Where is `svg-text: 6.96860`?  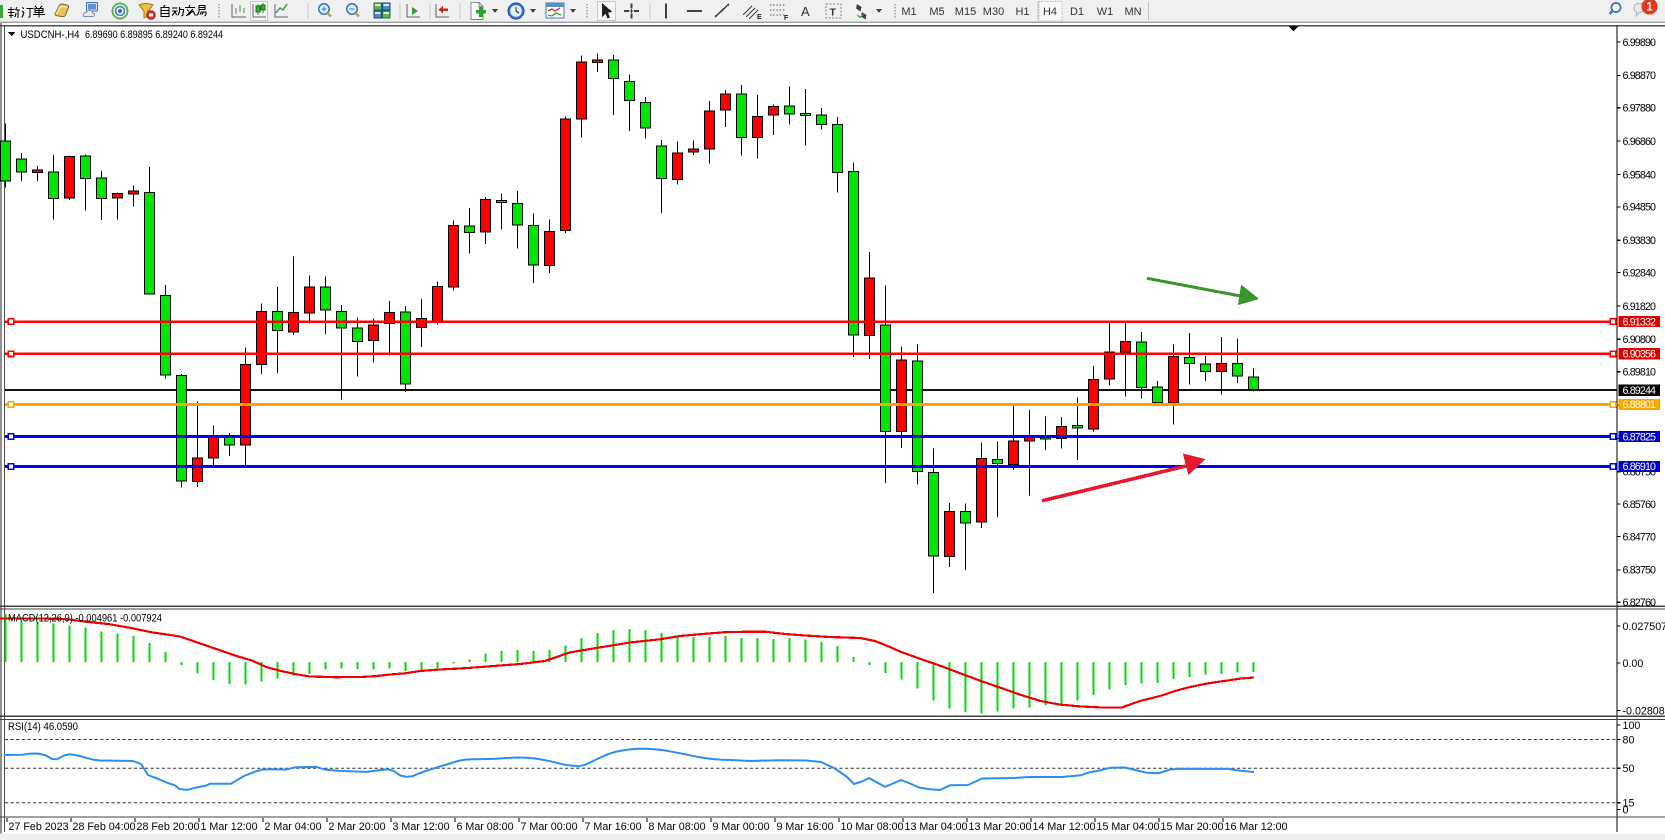 svg-text: 6.96860 is located at coordinates (1640, 142).